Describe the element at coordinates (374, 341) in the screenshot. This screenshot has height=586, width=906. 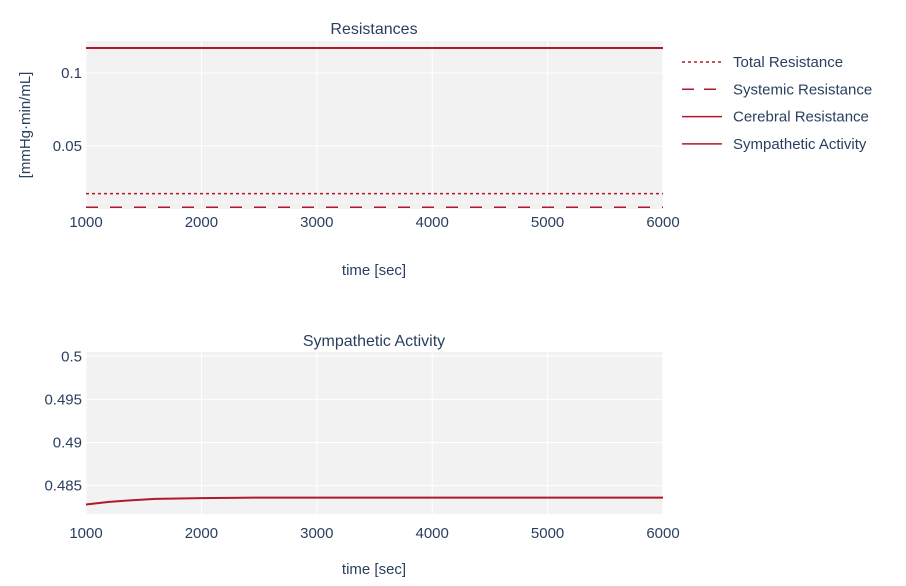
I see `sympathetic-title: Sympathetic Activity` at that location.